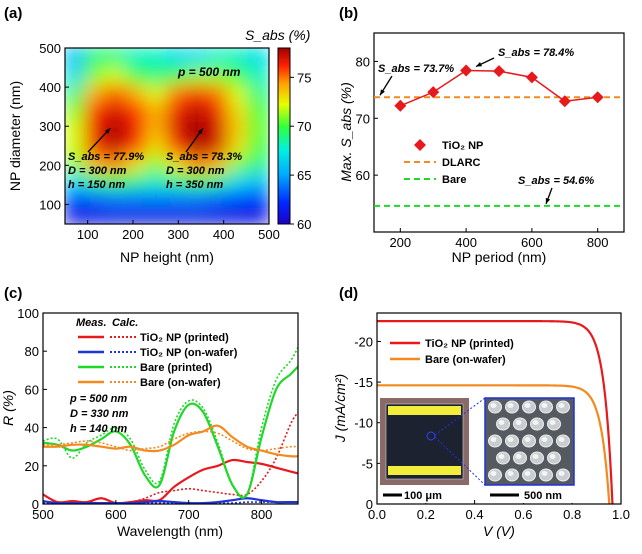  What do you see at coordinates (106, 157) in the screenshot?
I see `left-sabs-annotation: S_abs = 77.9%` at bounding box center [106, 157].